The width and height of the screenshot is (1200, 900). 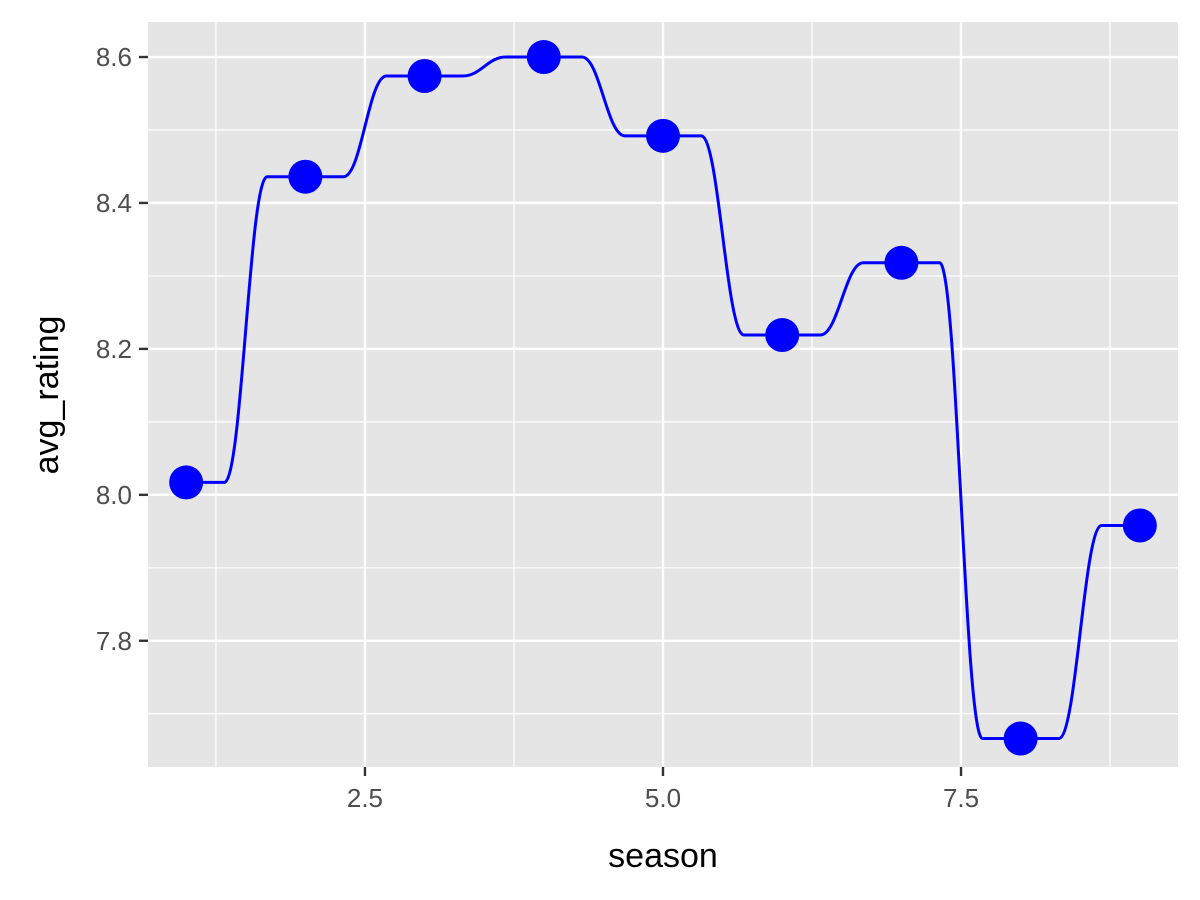 I want to click on x-tick-label: 7.5, so click(x=961, y=798).